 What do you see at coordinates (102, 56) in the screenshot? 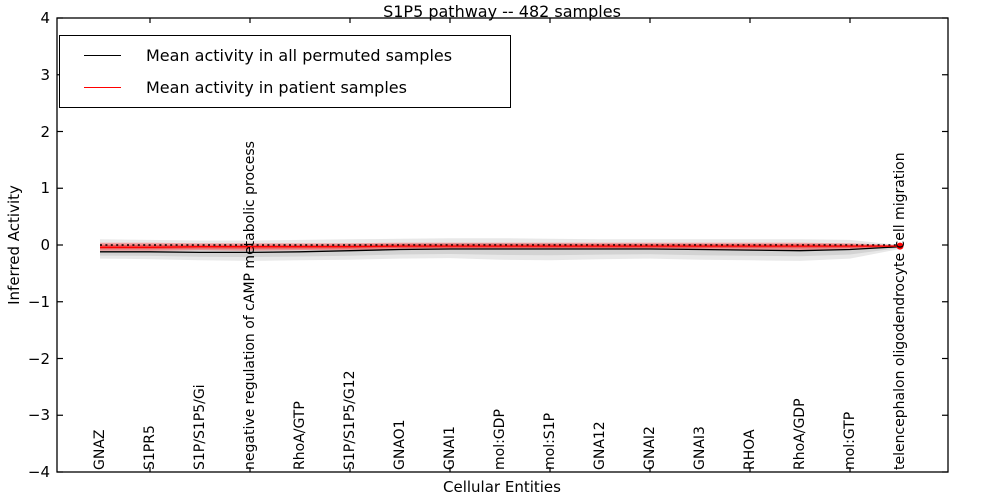
I see `legend-line-sample-black` at bounding box center [102, 56].